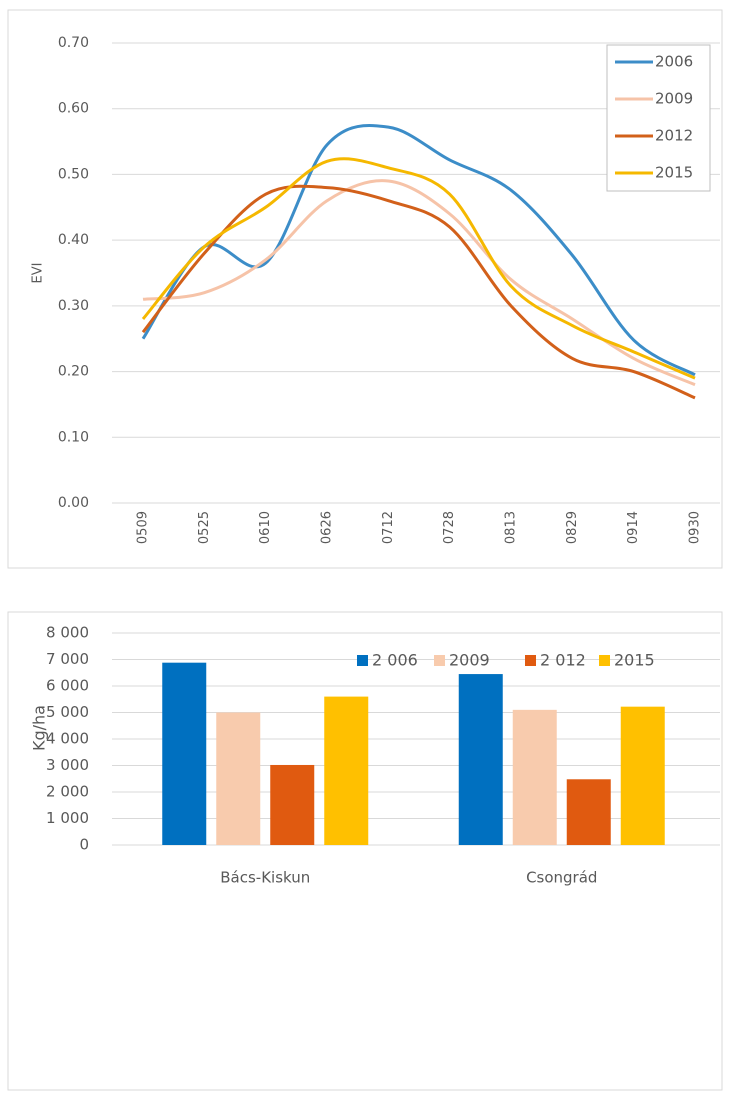 This screenshot has height=1094, width=732. What do you see at coordinates (561, 878) in the screenshot?
I see `x-tick-label: Csongrád` at bounding box center [561, 878].